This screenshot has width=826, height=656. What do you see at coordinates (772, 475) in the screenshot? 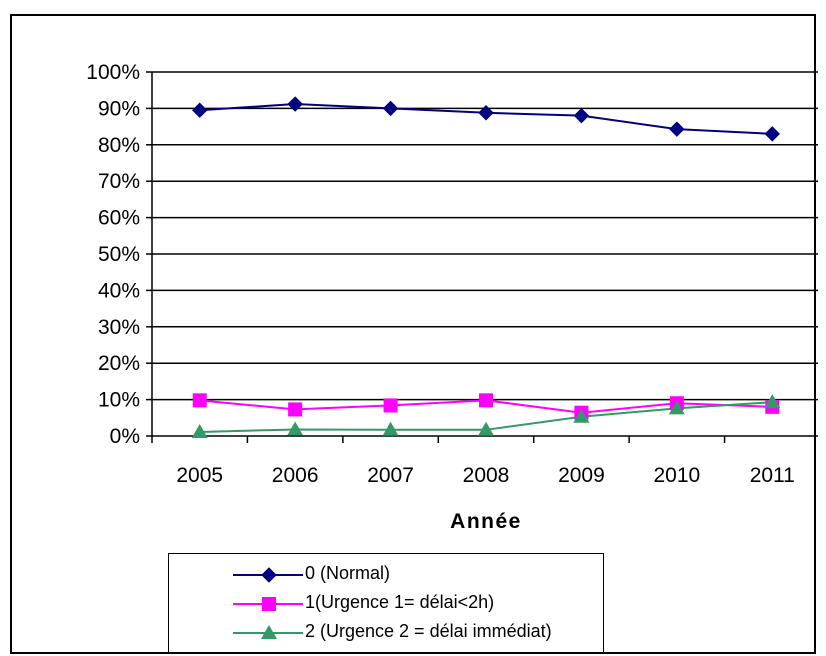
I see `x-tick-label: 2011` at bounding box center [772, 475].